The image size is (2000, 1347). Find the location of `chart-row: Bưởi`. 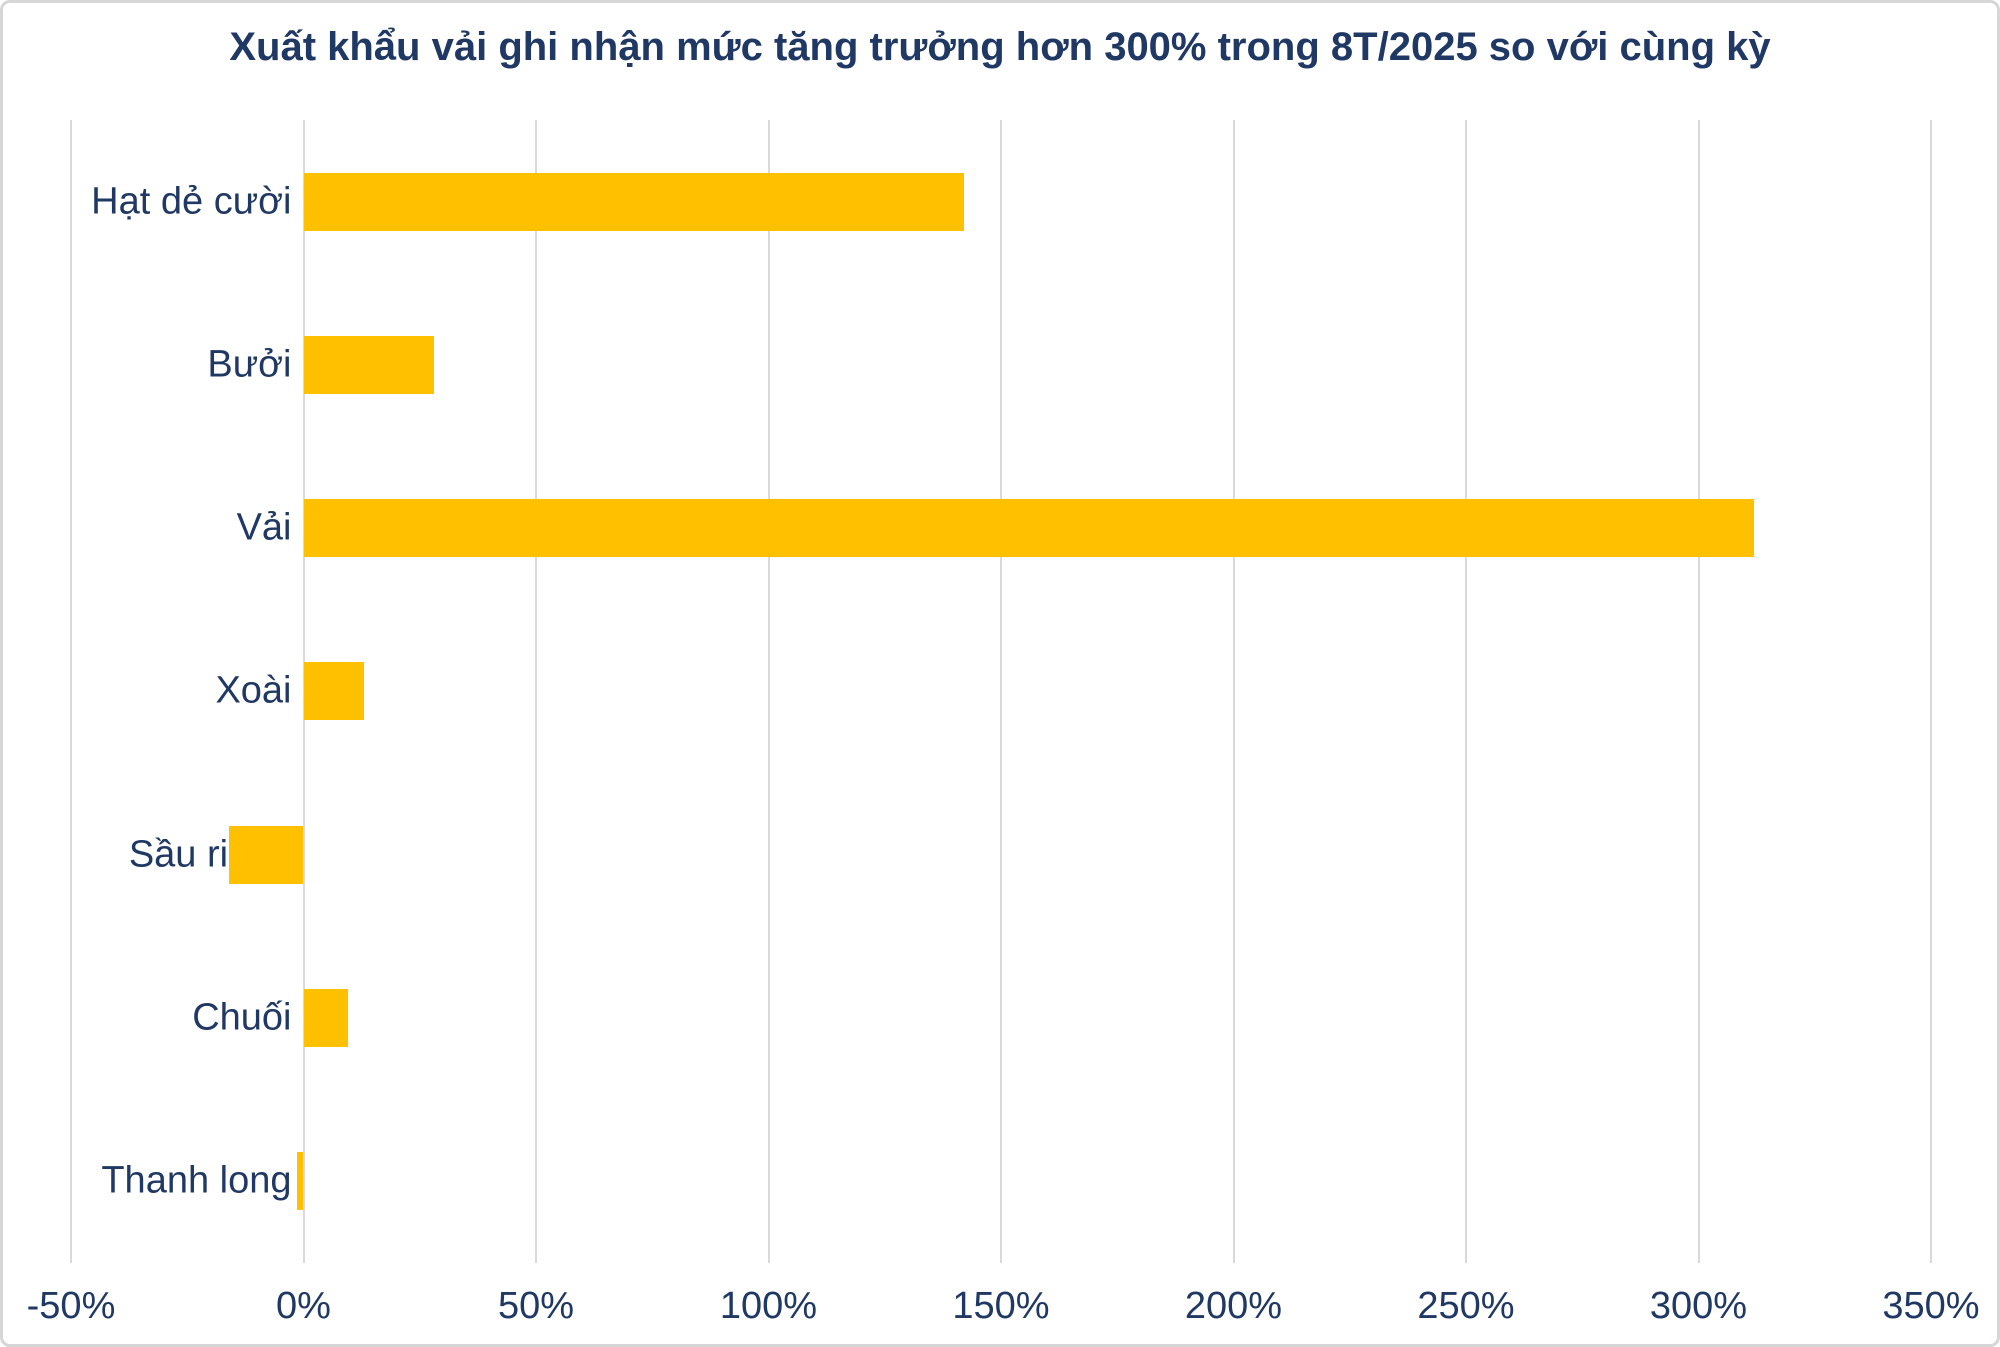

chart-row: Bưởi is located at coordinates (1001, 364).